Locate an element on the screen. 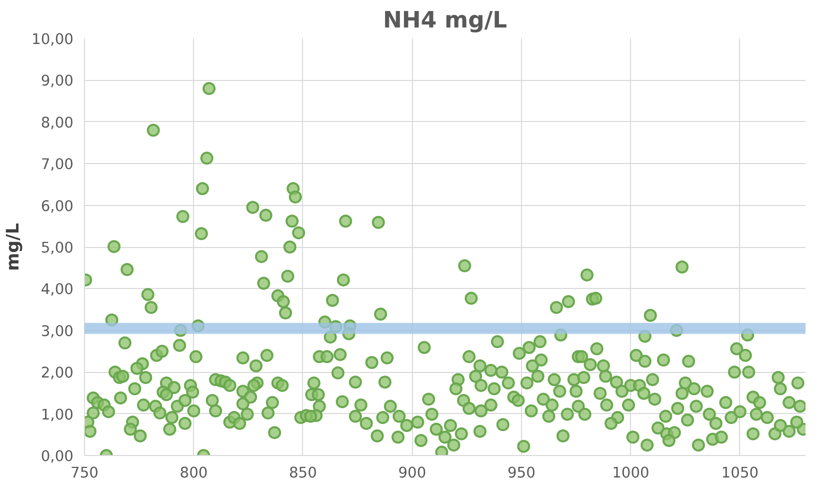  y-tick-label: 2,00 is located at coordinates (57, 373).